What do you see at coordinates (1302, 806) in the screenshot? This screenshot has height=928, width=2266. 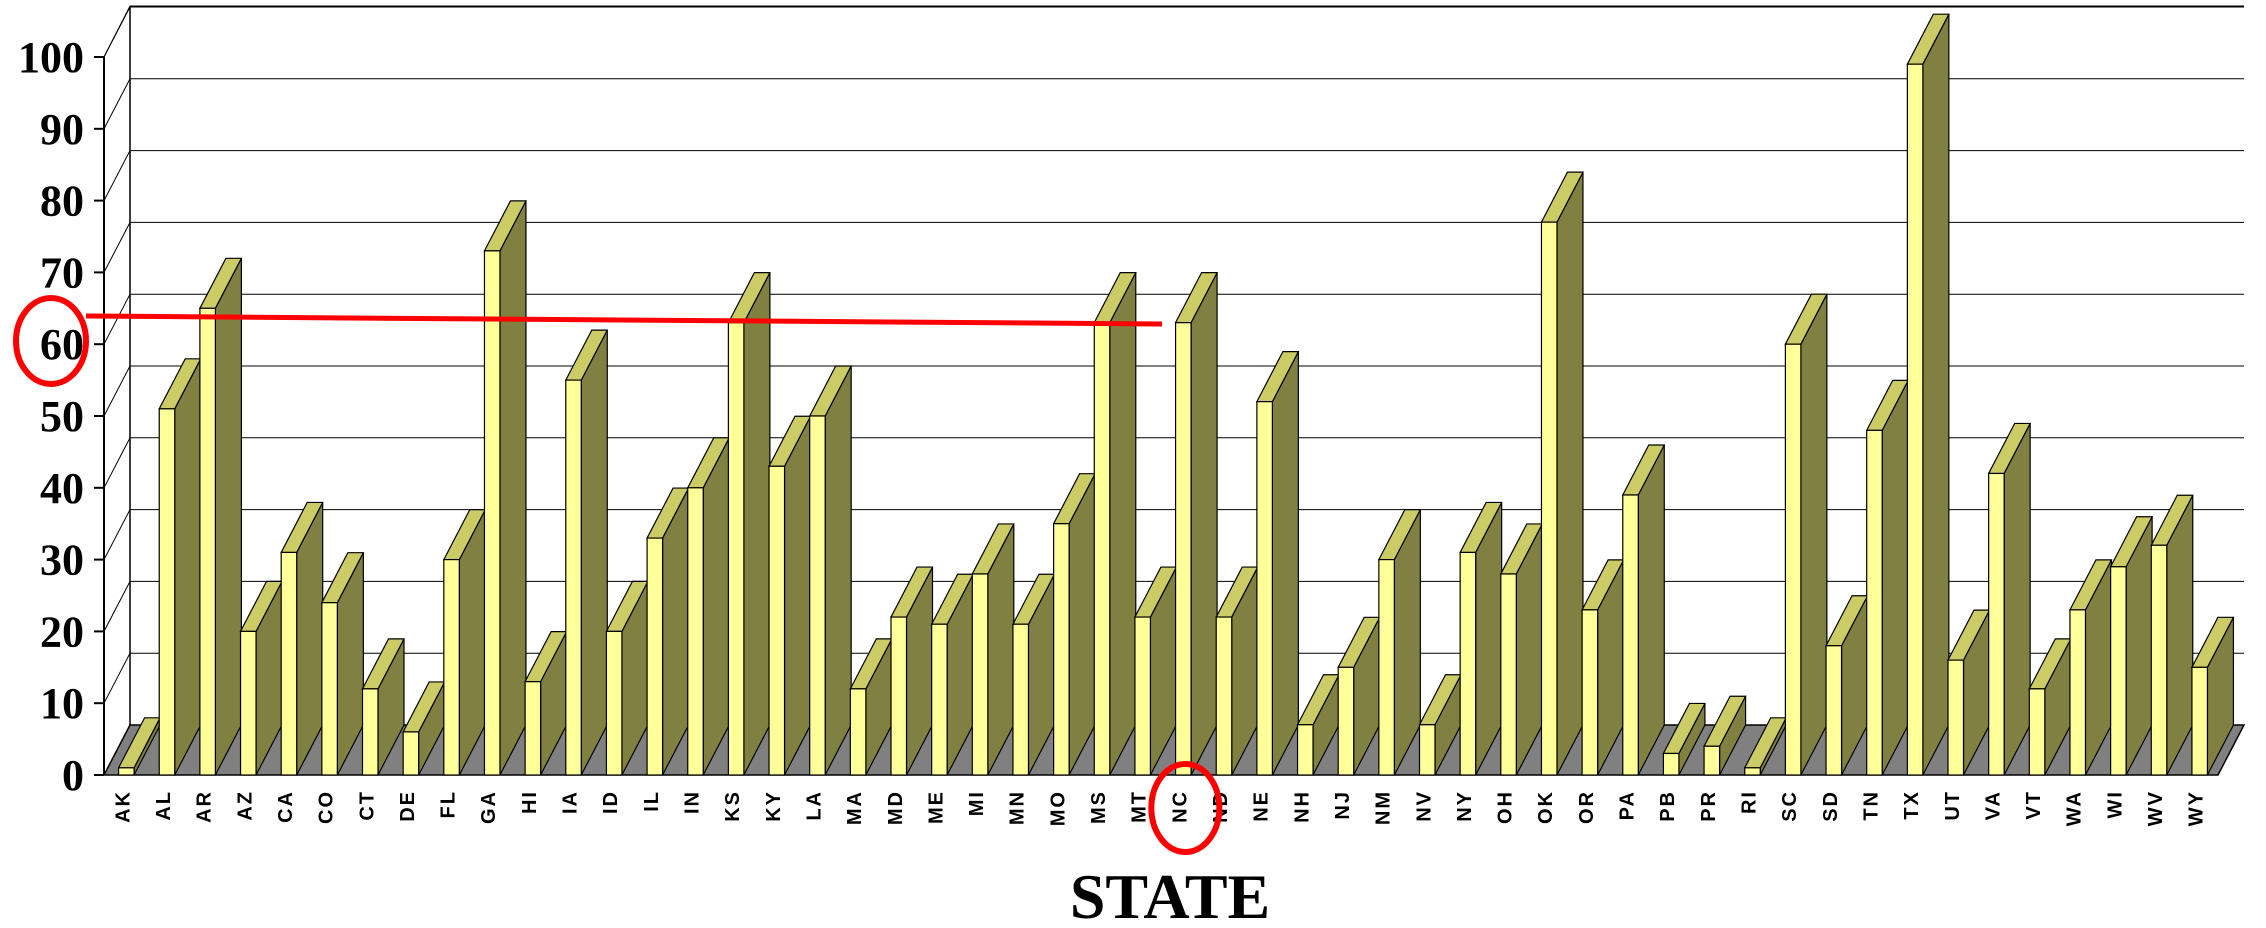 I see `x-tick-label-nh: NH` at bounding box center [1302, 806].